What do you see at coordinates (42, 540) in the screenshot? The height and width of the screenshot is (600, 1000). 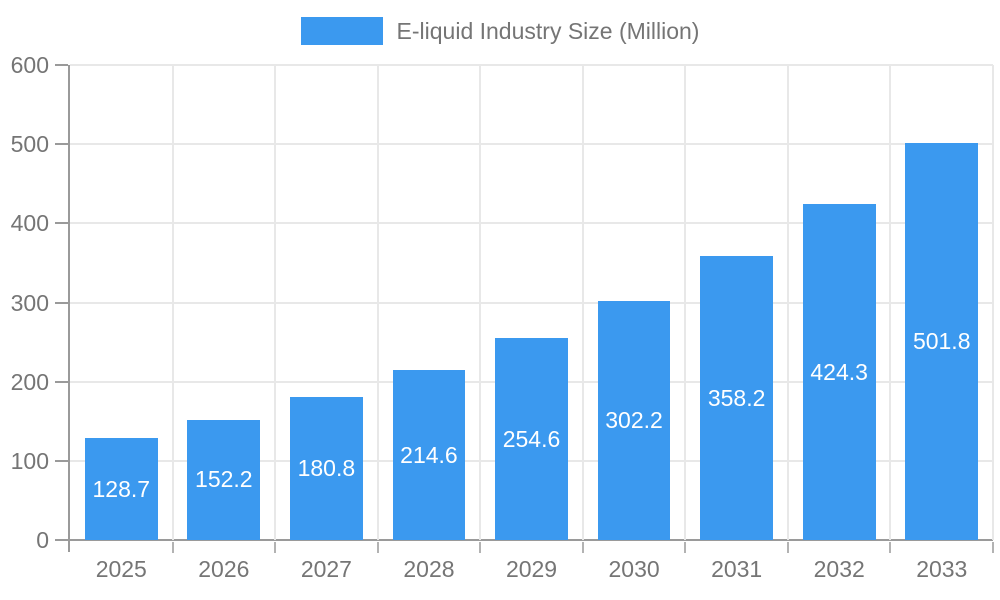 I see `y-axis-tick-label: 0` at bounding box center [42, 540].